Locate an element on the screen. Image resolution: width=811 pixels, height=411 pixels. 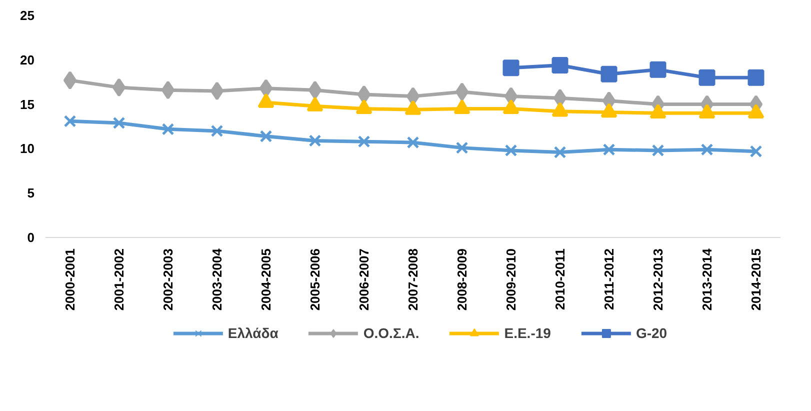
x-tick-label: 2007-2008 is located at coordinates (413, 279).